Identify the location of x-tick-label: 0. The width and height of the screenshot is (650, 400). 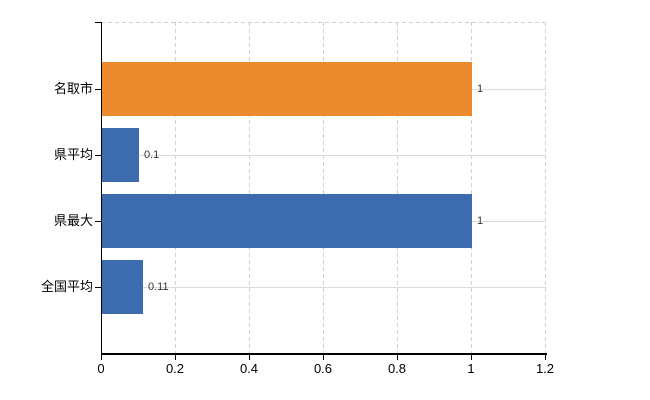
(101, 368).